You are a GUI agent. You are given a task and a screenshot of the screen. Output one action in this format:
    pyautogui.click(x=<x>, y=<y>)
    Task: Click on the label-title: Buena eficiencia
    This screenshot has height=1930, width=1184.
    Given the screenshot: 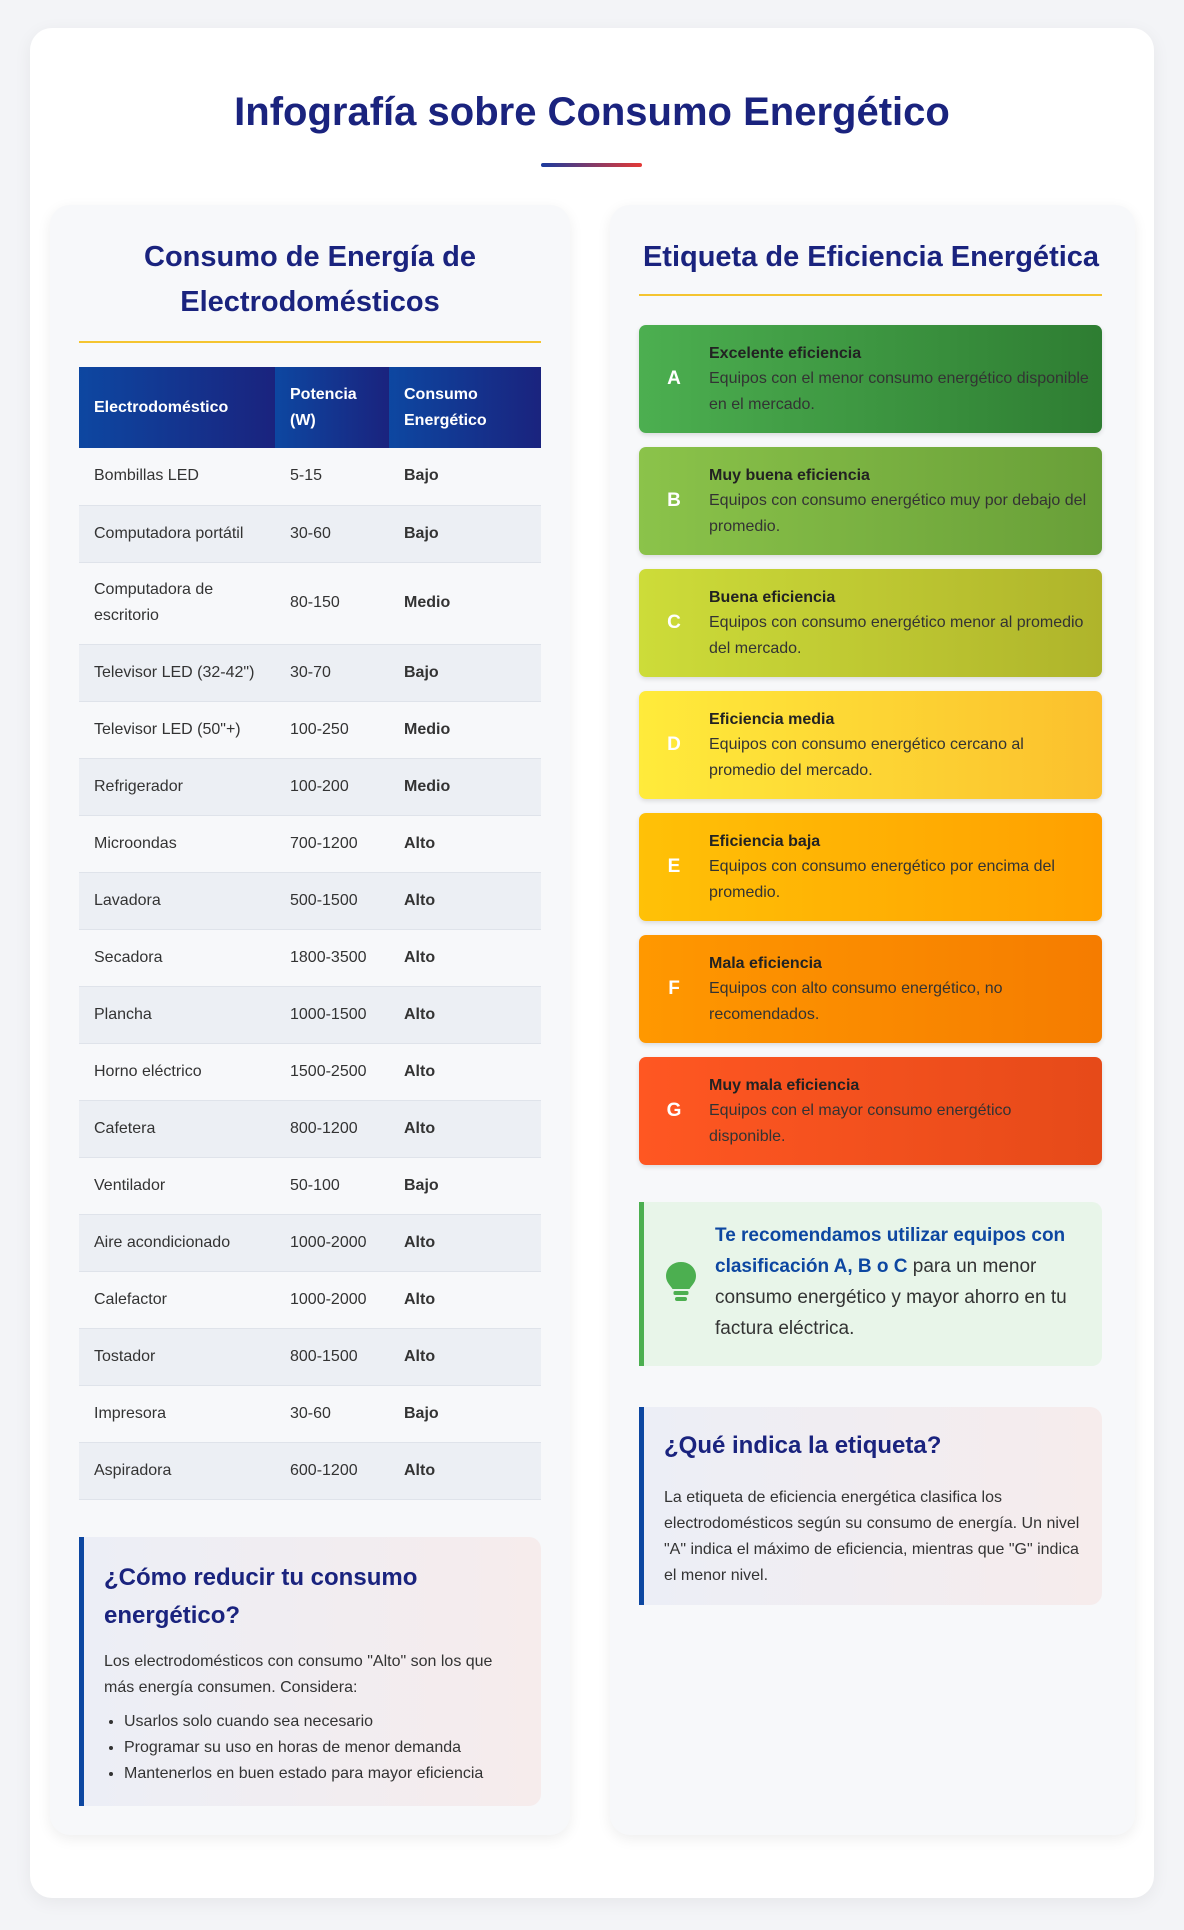 What is the action you would take?
    pyautogui.click(x=772, y=597)
    